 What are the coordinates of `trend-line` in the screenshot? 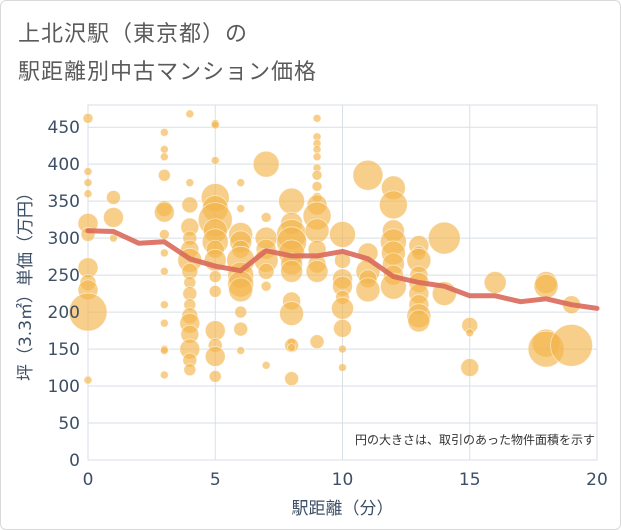 It's located at (342, 269).